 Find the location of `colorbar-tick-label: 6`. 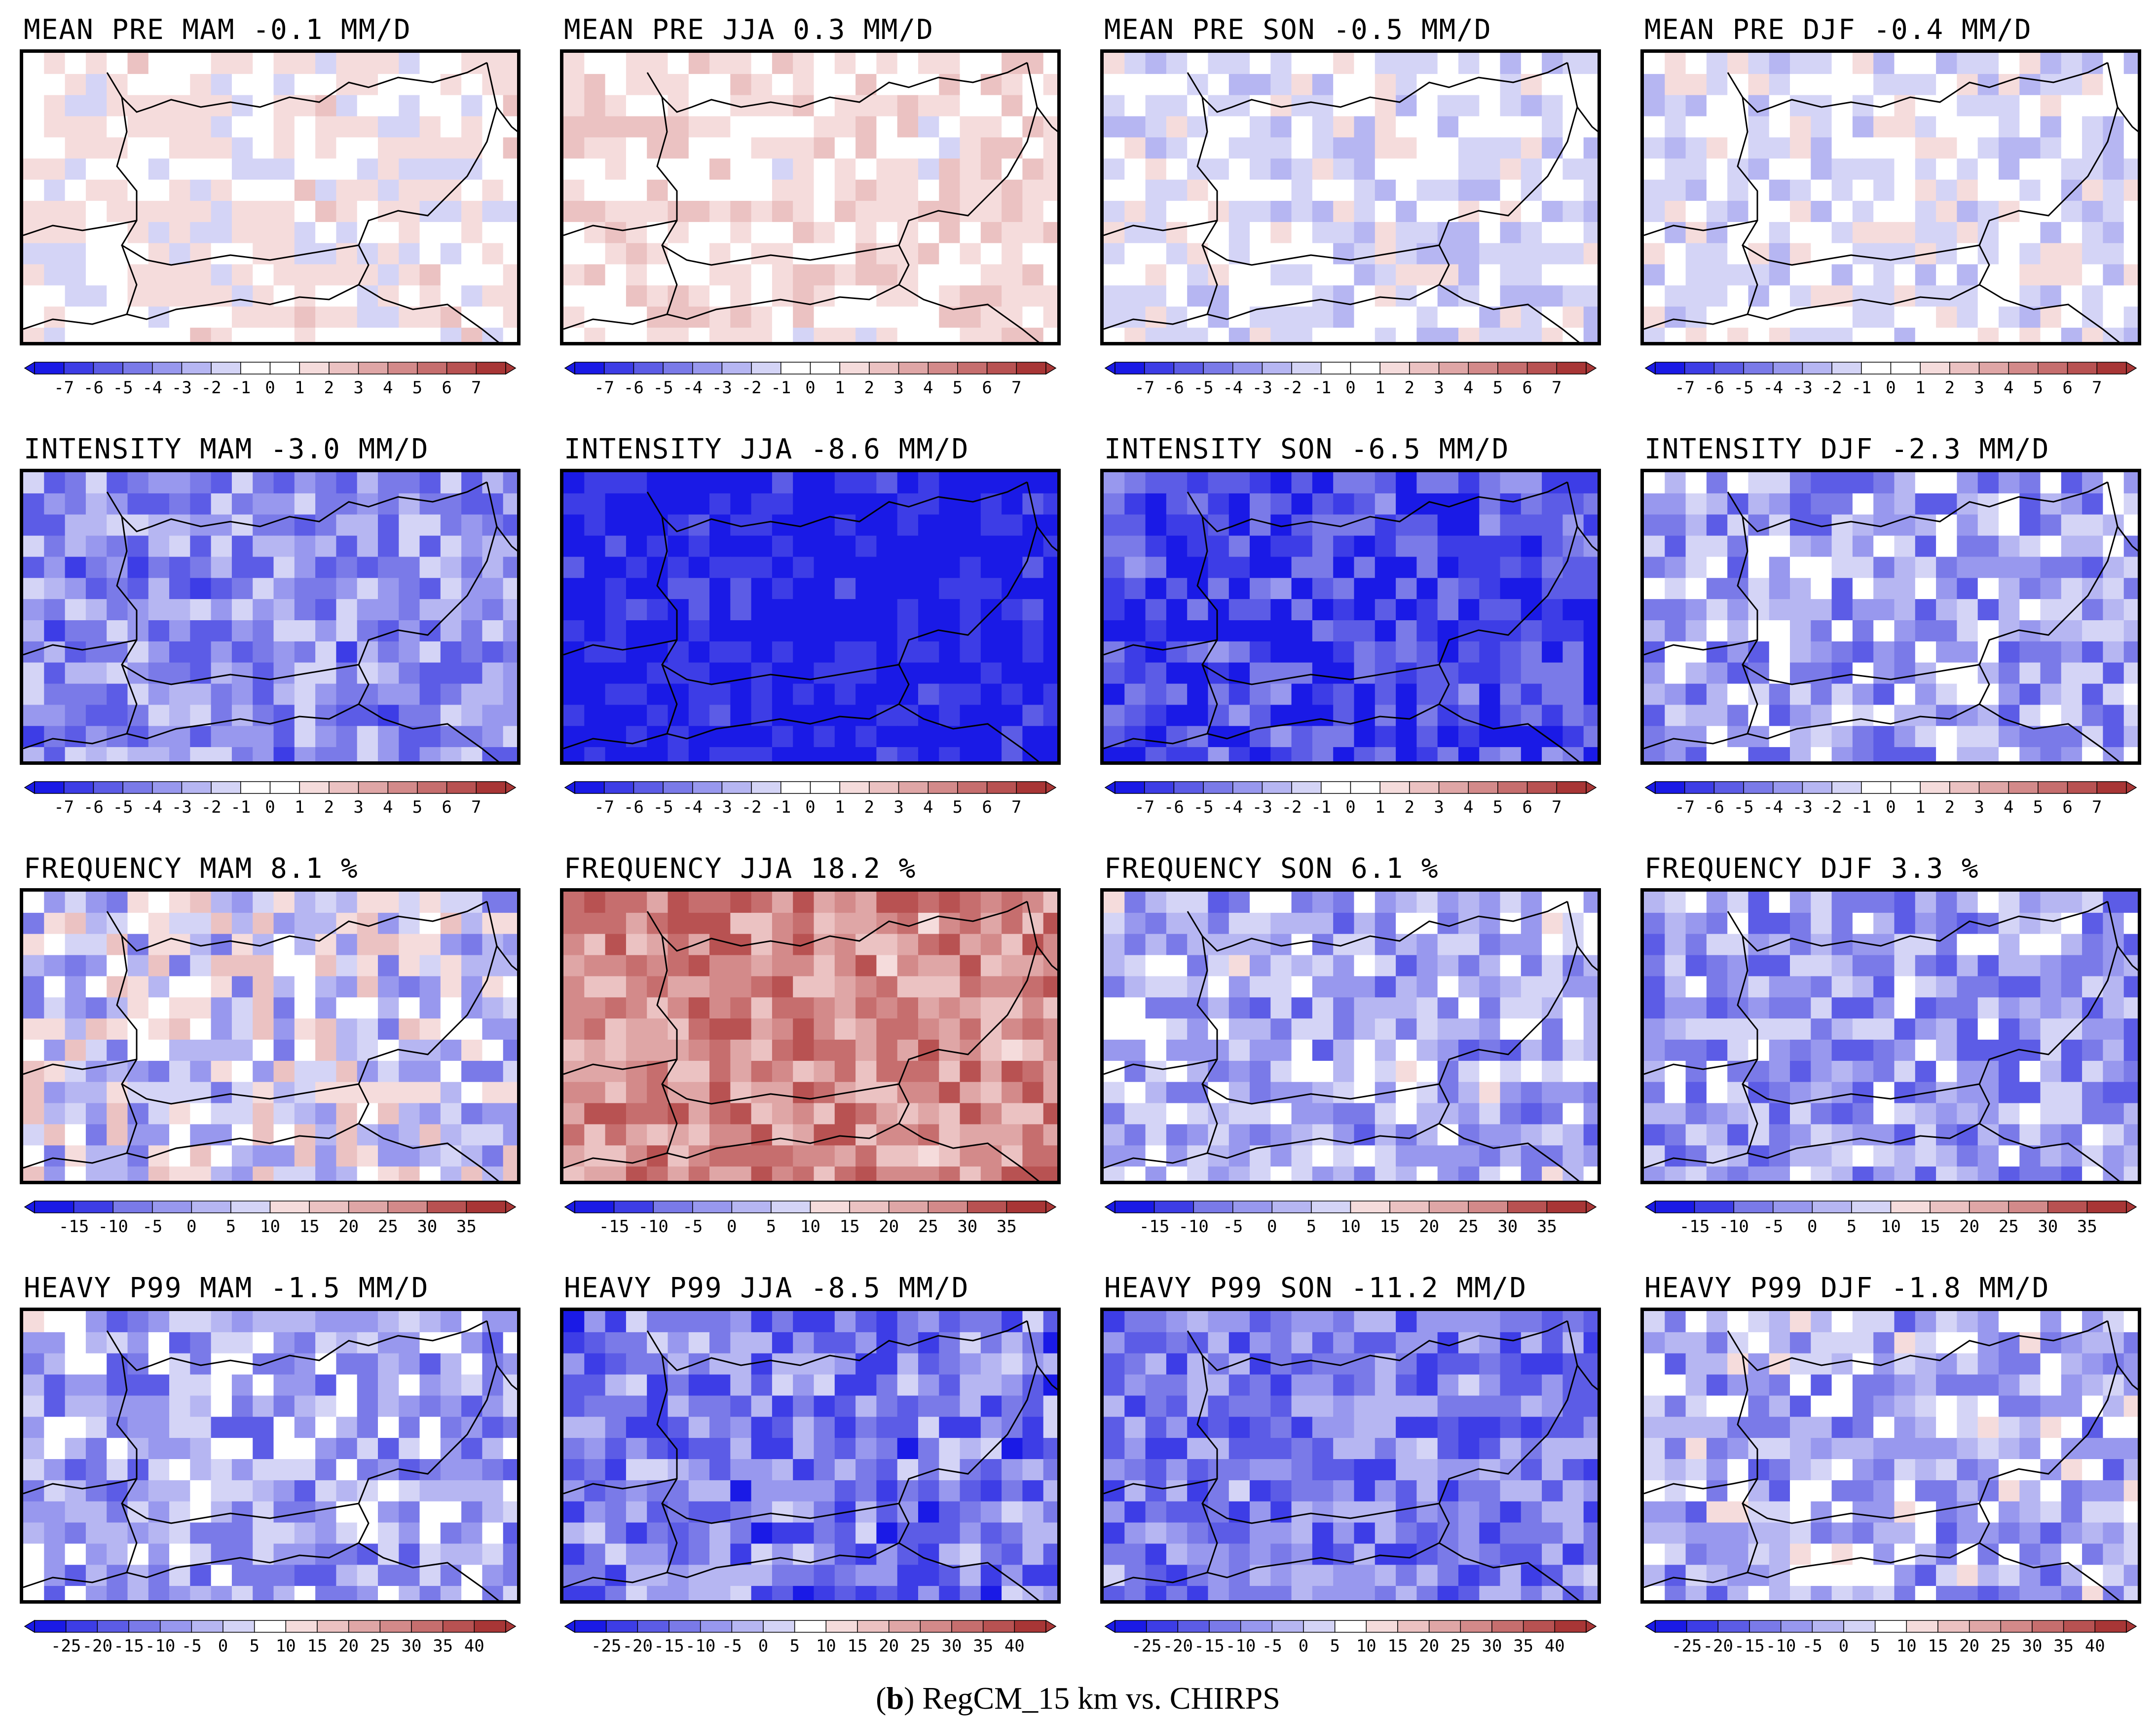

colorbar-tick-label: 6 is located at coordinates (447, 807).